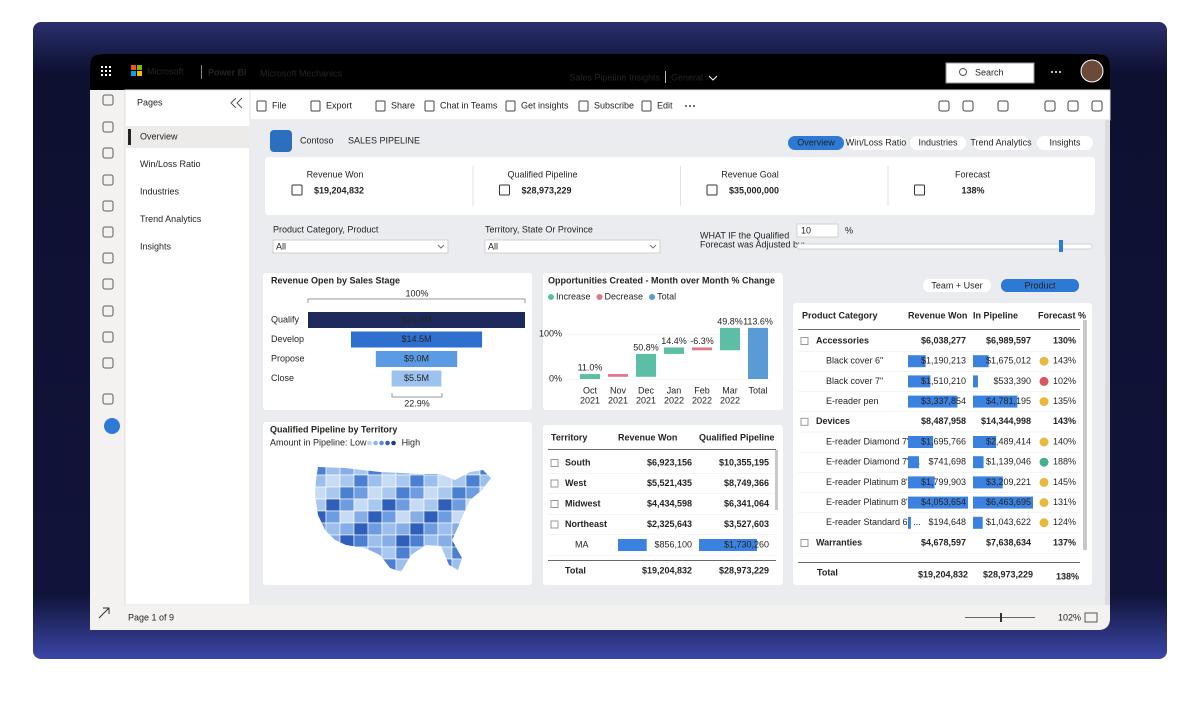  Describe the element at coordinates (665, 105) in the screenshot. I see `toolbar-item: Edit` at that location.